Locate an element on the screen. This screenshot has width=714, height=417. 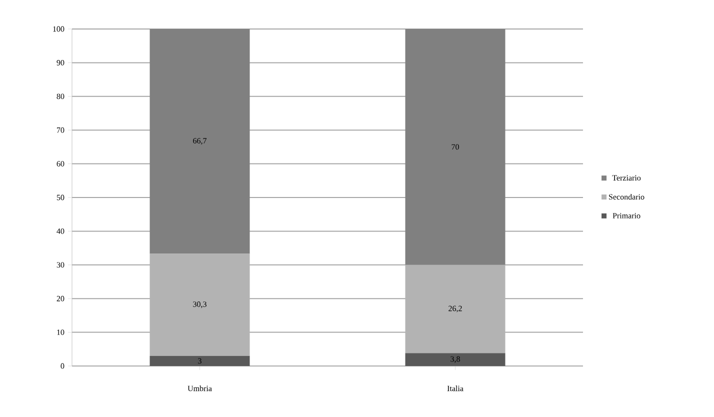
data-label: 3,8 is located at coordinates (455, 359).